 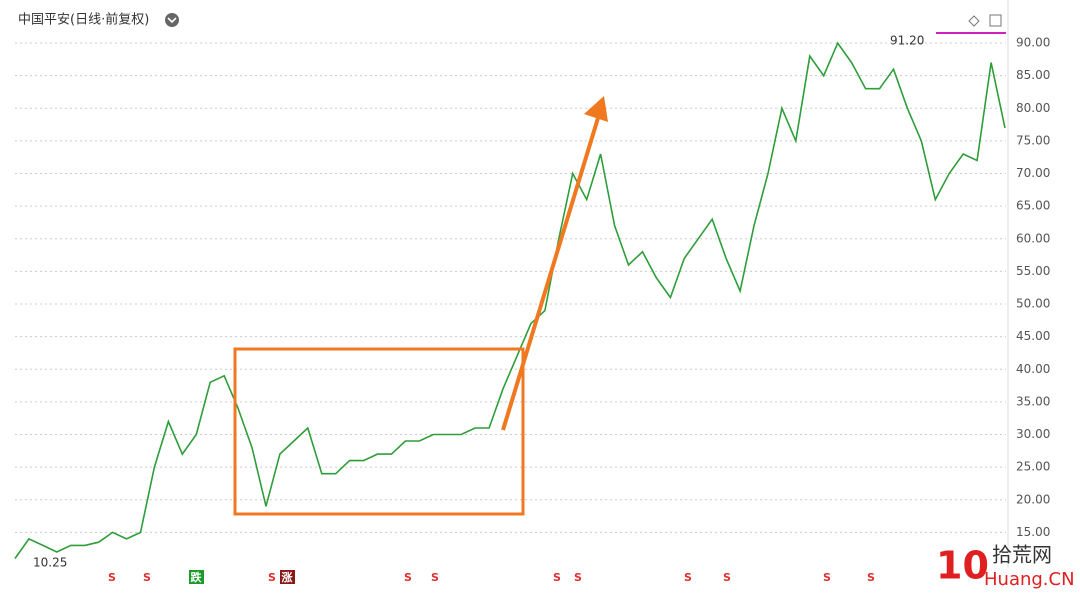 I want to click on y-tick-label: 30.00, so click(x=1033, y=434).